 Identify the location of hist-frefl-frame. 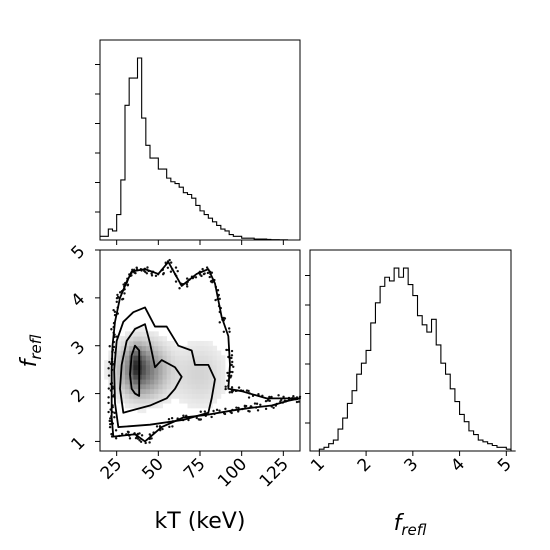
(410, 350).